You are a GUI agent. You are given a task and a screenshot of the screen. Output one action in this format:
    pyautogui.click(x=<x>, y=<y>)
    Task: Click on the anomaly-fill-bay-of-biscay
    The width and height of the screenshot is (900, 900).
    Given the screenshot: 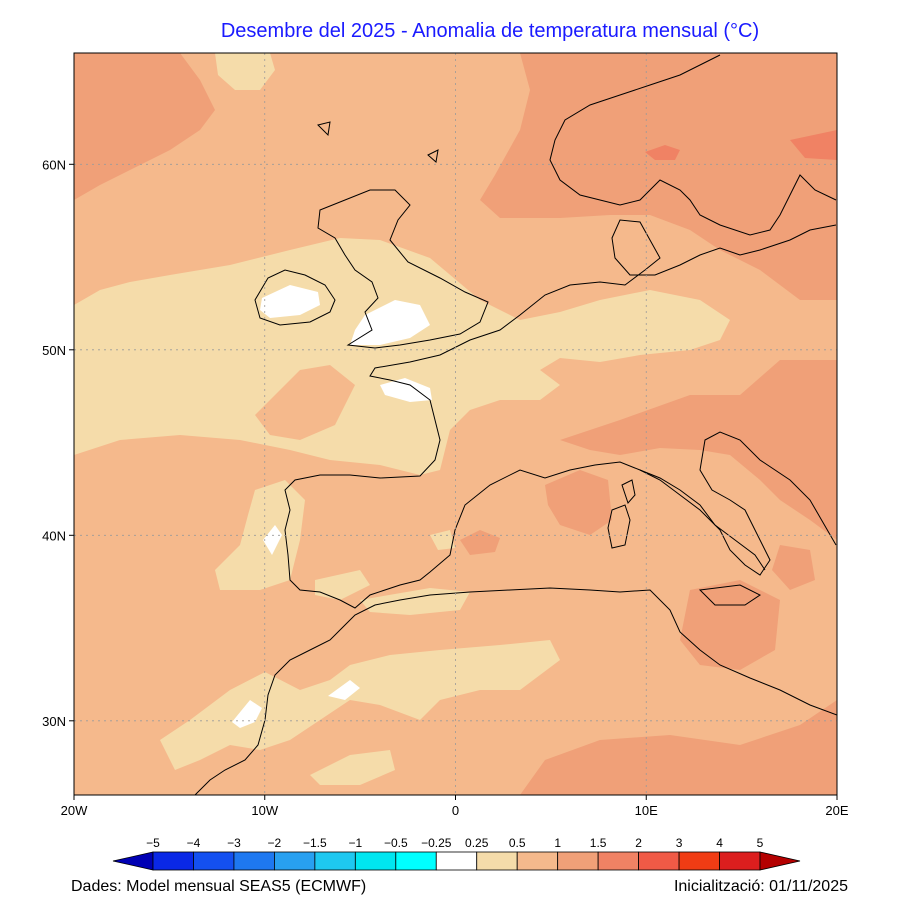 What is the action you would take?
    pyautogui.click(x=305, y=402)
    